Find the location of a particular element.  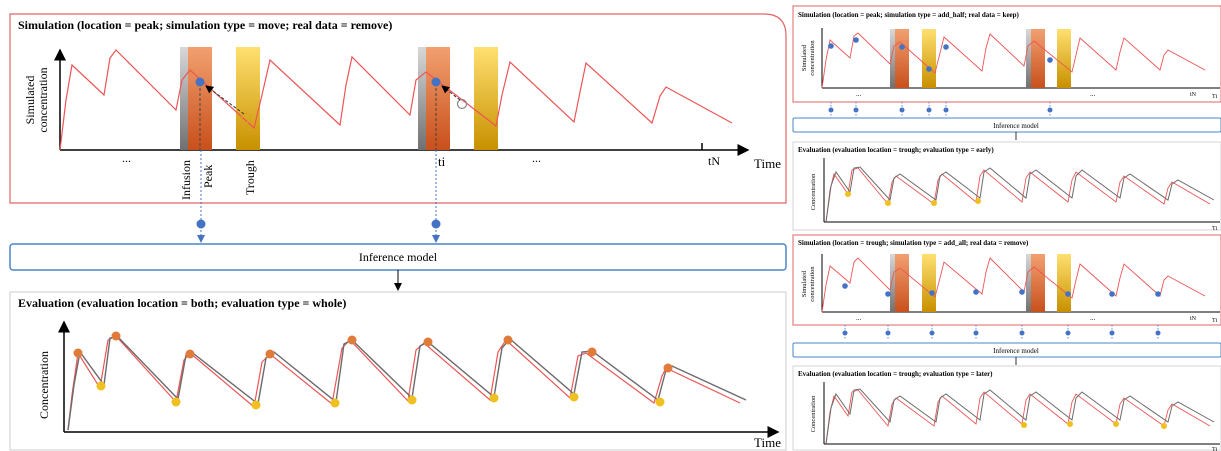

rb-eval-curve-gray is located at coordinates (1020, 416).